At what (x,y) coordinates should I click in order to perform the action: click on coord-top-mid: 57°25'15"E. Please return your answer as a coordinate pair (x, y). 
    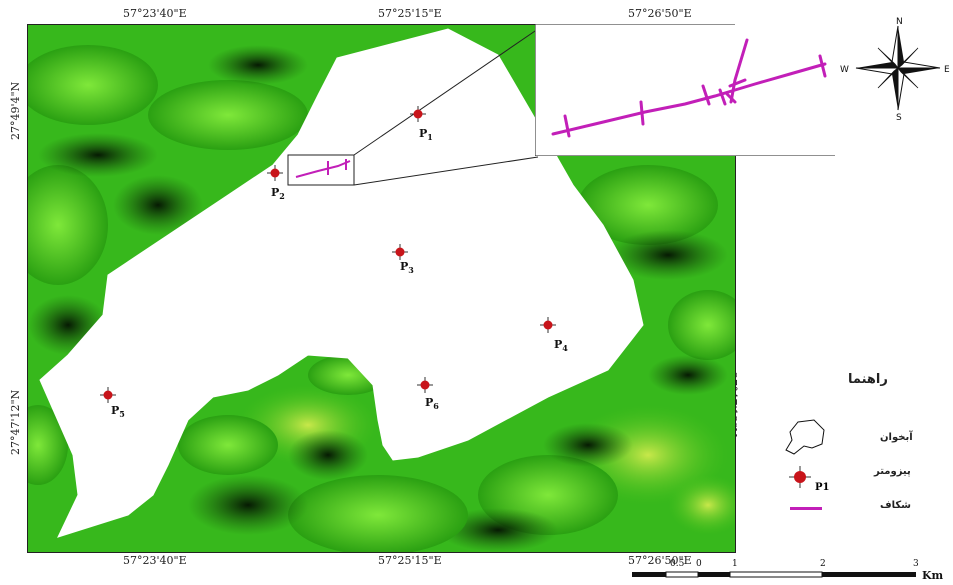
    Looking at the image, I should click on (410, 13).